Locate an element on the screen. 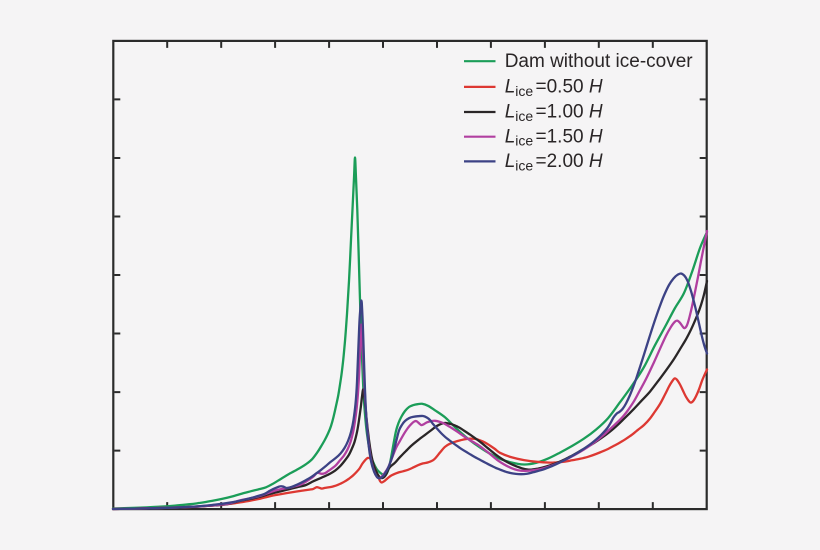 The width and height of the screenshot is (820, 550). svg-text:Lice=1.50 H: Lice =1.50 H is located at coordinates (554, 137).